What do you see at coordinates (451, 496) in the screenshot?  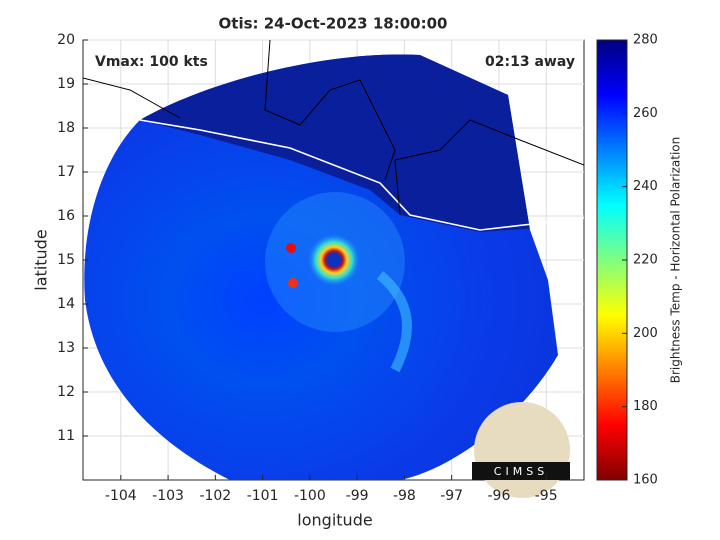 I see `x-tick-label: -97` at bounding box center [451, 496].